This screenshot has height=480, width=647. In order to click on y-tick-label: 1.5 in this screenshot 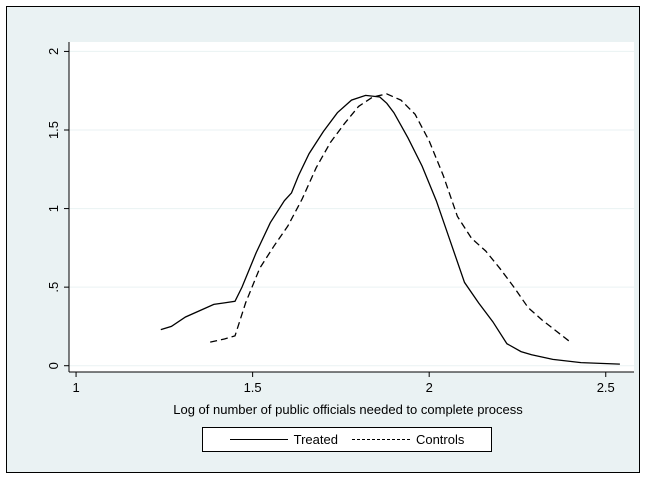, I will do `click(53, 130)`.